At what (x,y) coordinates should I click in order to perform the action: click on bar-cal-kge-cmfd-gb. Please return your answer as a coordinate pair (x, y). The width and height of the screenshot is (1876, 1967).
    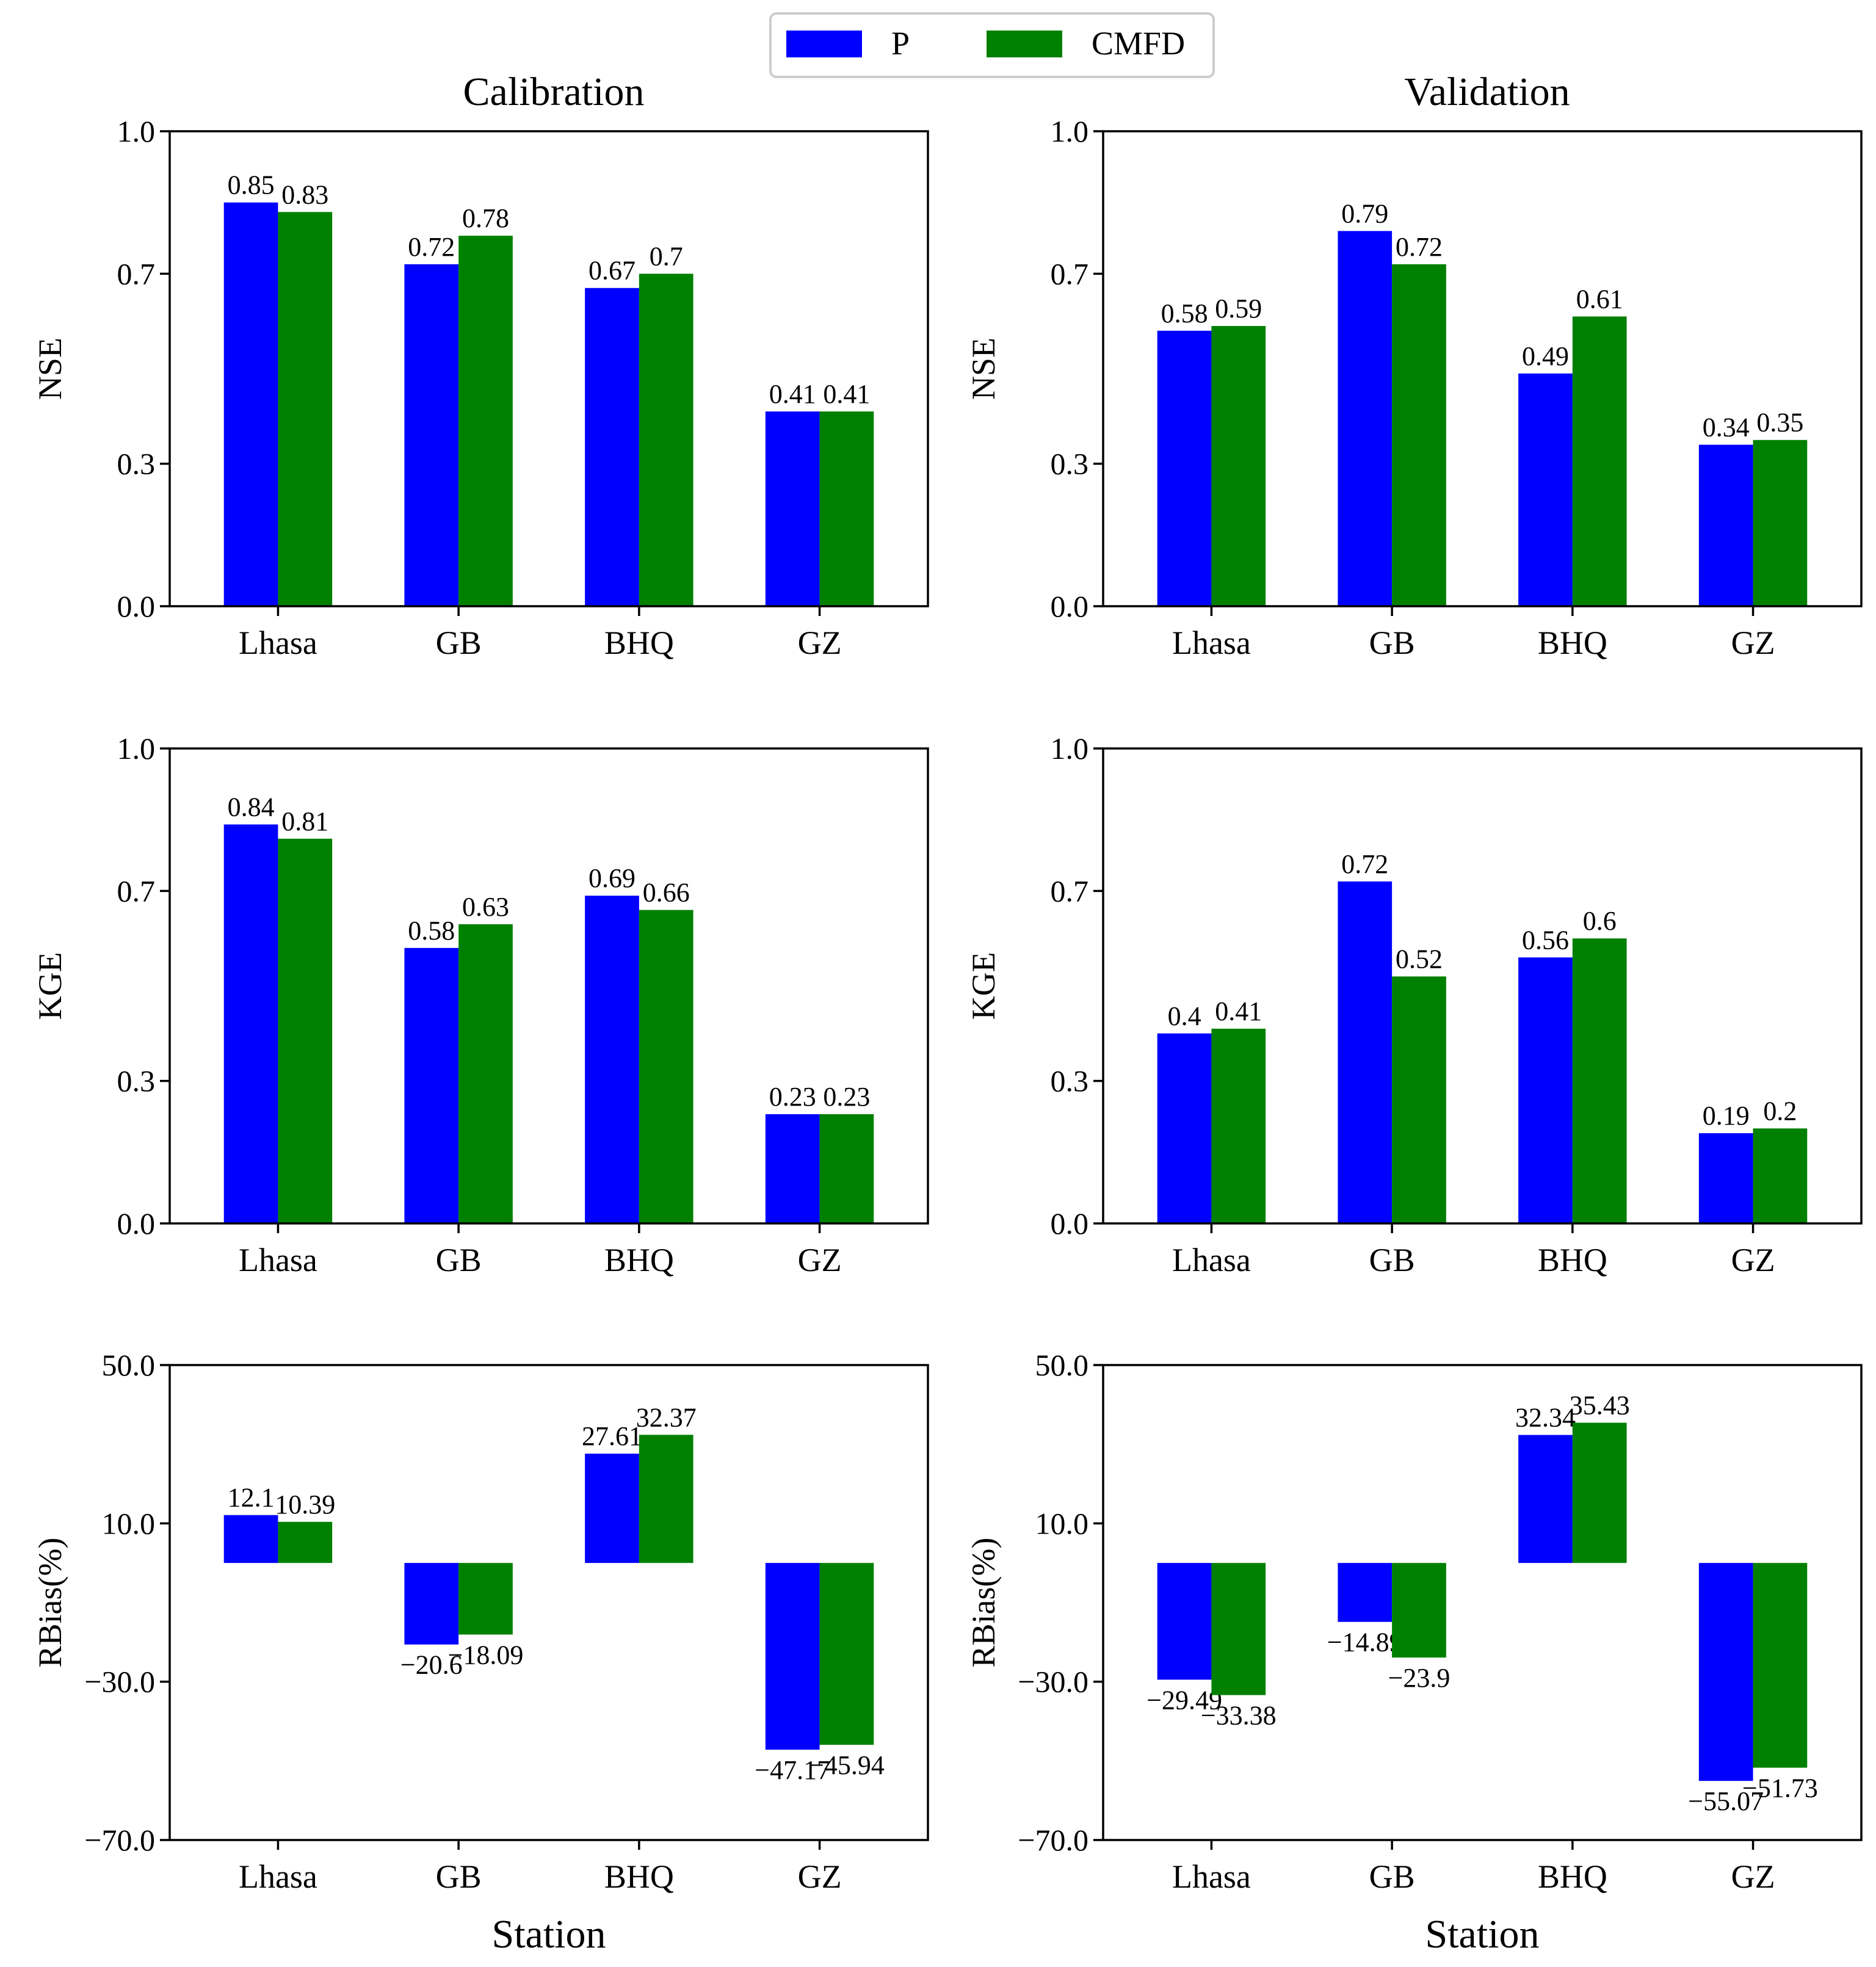
    Looking at the image, I should click on (485, 1073).